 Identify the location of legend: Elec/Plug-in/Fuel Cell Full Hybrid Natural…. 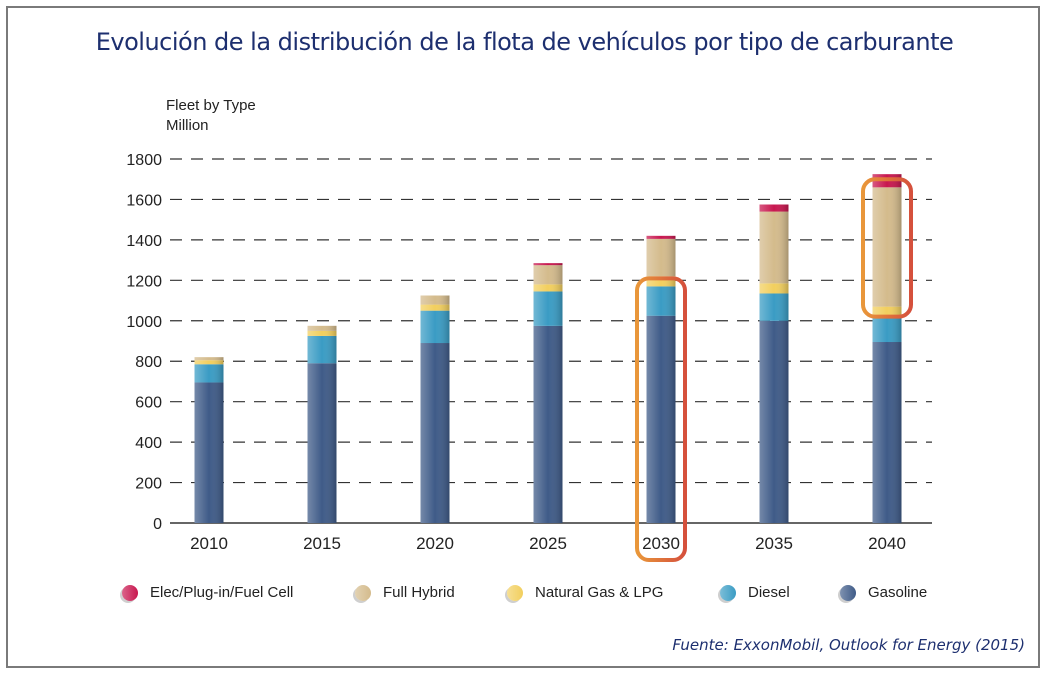
(524, 596).